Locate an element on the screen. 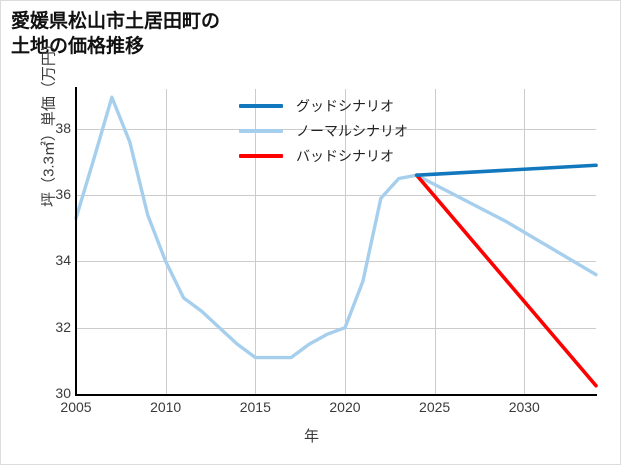  legend-bad: バッドシナリオ is located at coordinates (349, 155).